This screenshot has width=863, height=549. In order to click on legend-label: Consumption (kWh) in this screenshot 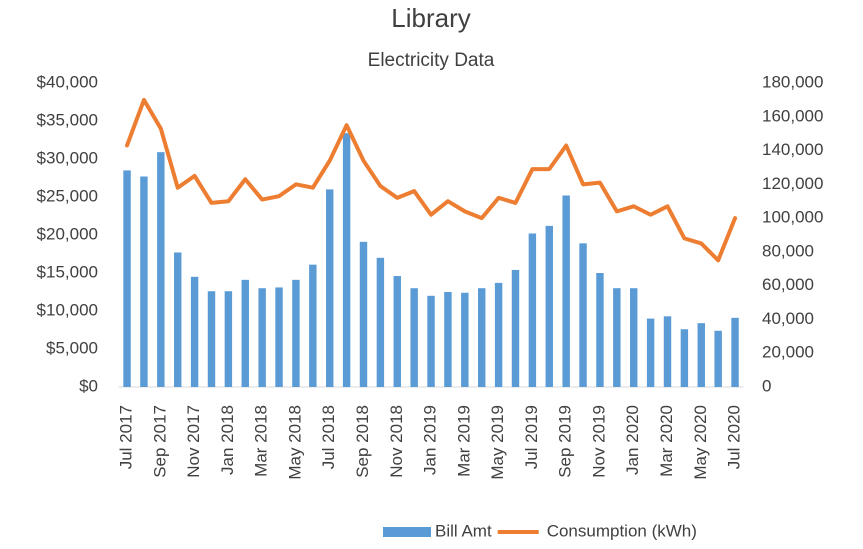, I will do `click(622, 530)`.